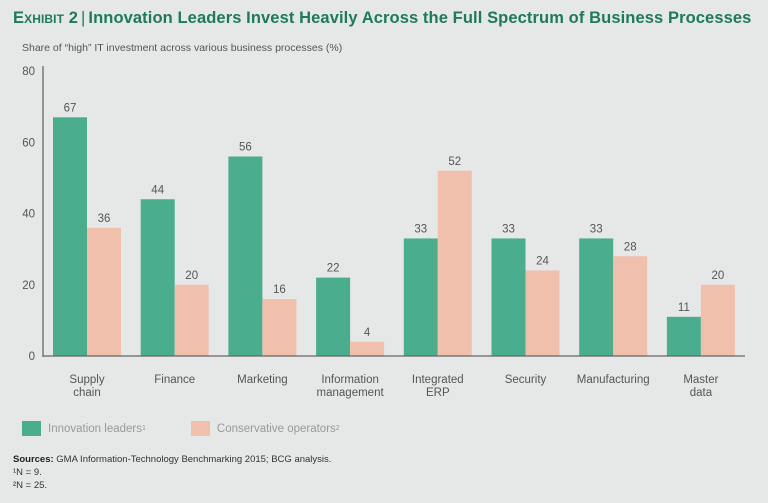 The image size is (768, 503). What do you see at coordinates (104, 291) in the screenshot?
I see `bar-conservative-operators-supply-chain` at bounding box center [104, 291].